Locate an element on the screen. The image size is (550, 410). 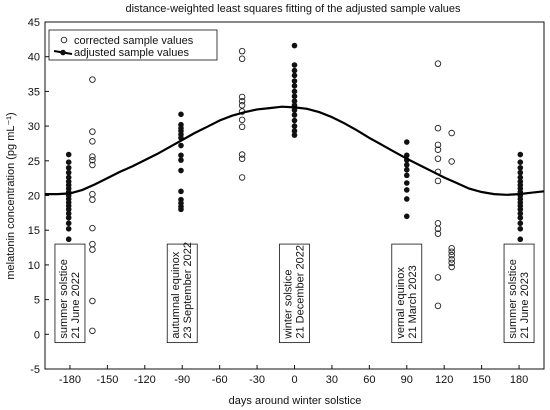
legend-label-adjusted: adjusted sample values is located at coordinates (131, 53).